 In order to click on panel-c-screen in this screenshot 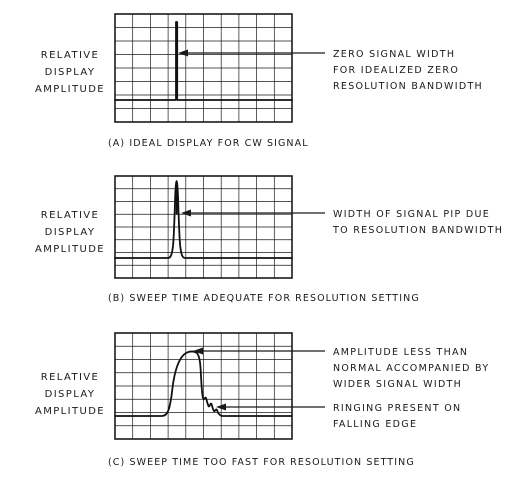, I will do `click(203, 386)`.